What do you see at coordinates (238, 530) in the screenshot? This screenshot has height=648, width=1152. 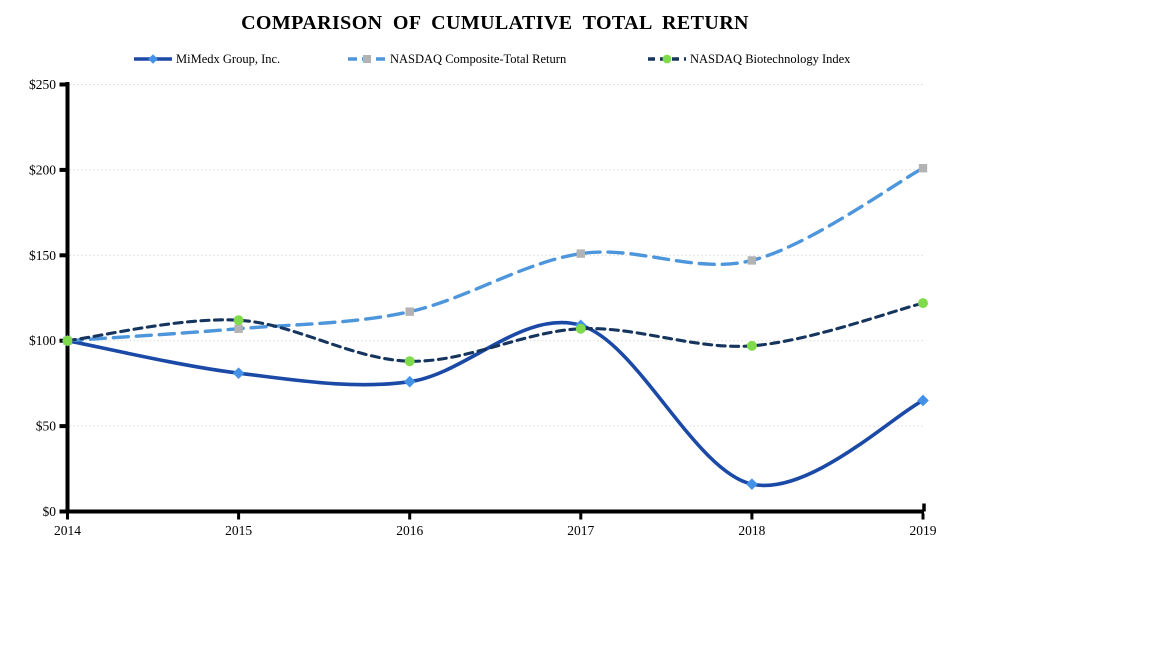 I see `x-tick-label: 2015` at bounding box center [238, 530].